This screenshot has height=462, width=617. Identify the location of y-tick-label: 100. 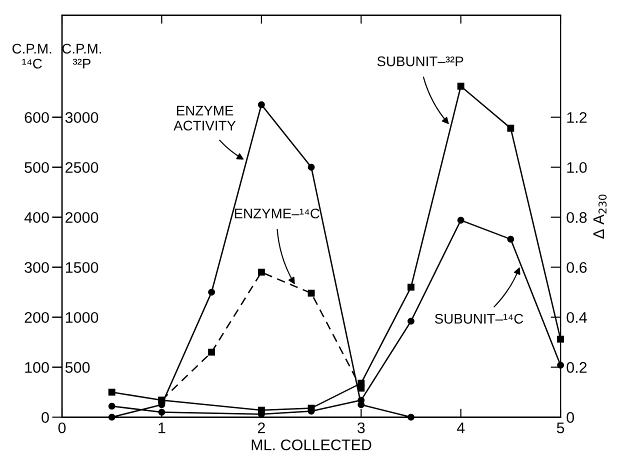
(37, 367).